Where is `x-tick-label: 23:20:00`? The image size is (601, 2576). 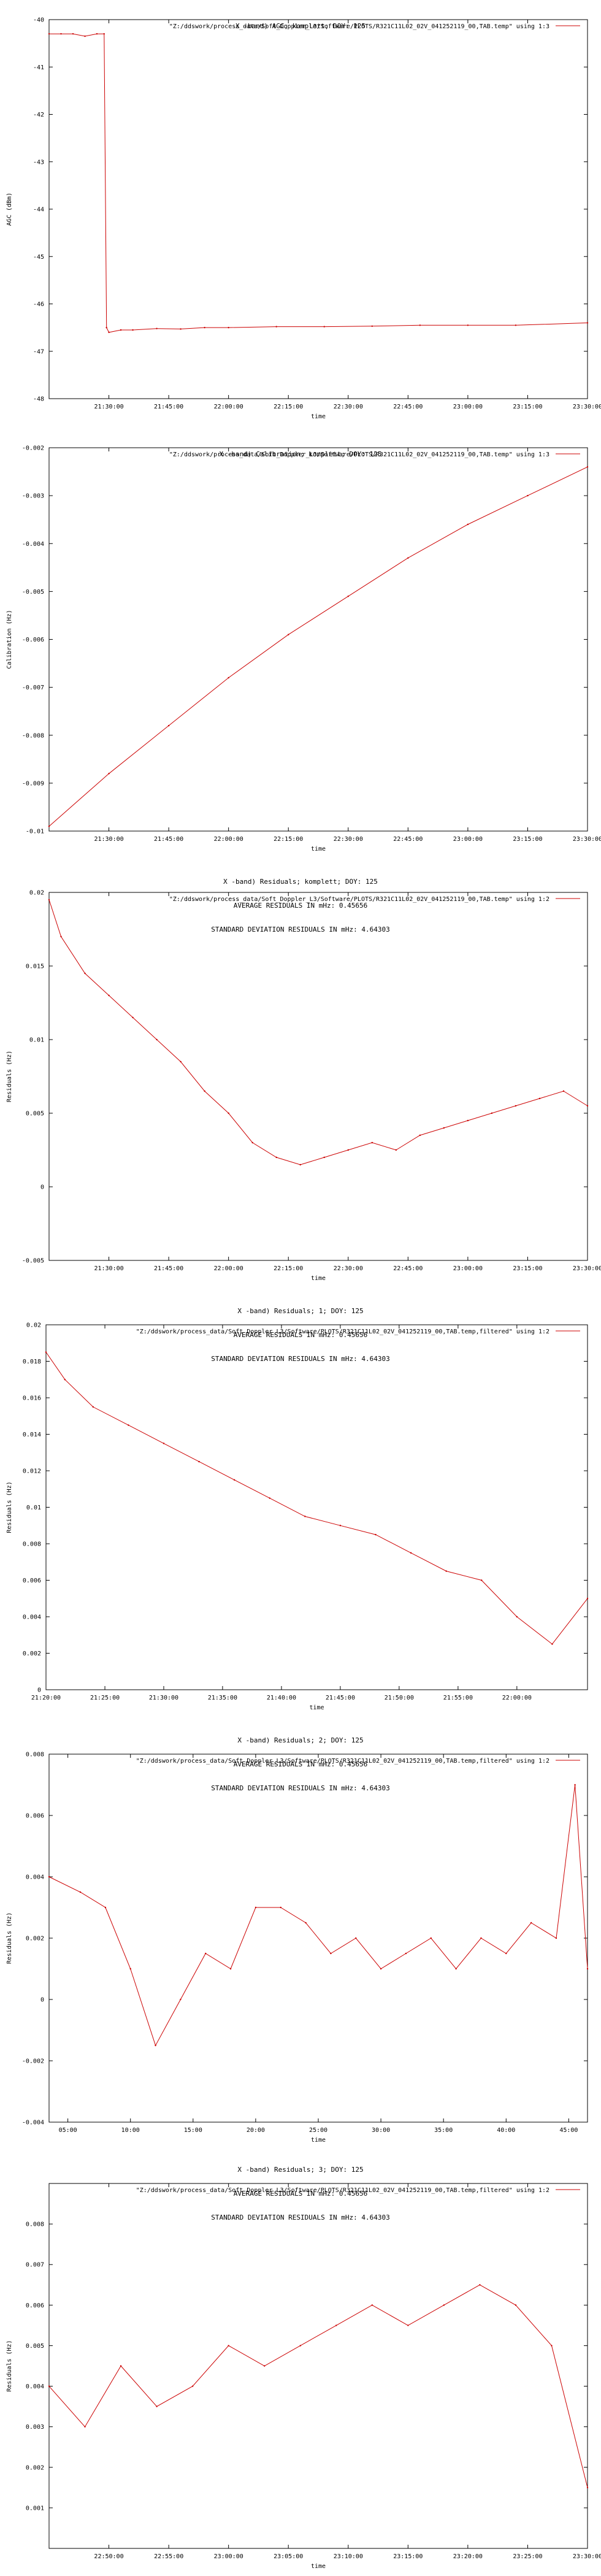
x-tick-label: 23:20:00 is located at coordinates (468, 2556).